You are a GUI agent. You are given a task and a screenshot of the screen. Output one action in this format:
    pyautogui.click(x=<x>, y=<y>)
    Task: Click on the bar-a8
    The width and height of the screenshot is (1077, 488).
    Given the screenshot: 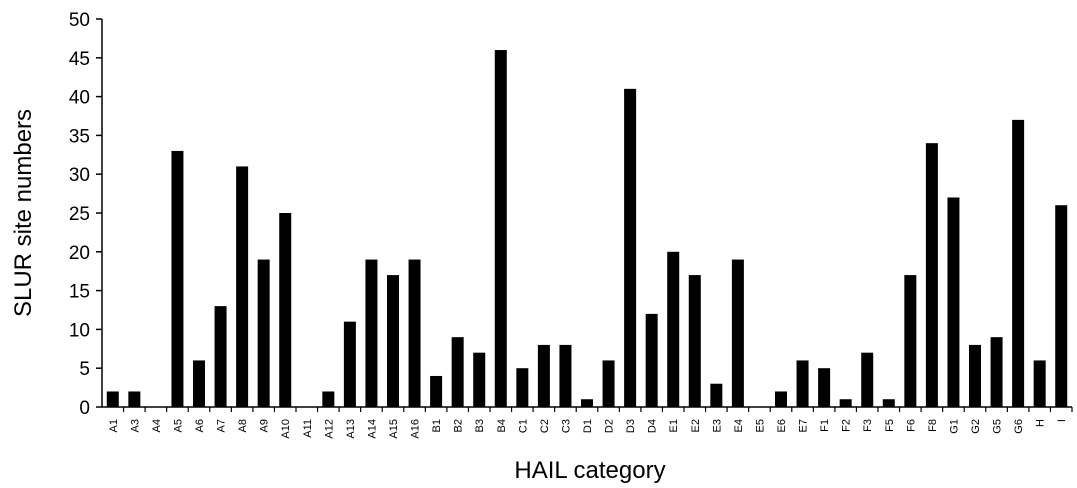 What is the action you would take?
    pyautogui.click(x=242, y=286)
    